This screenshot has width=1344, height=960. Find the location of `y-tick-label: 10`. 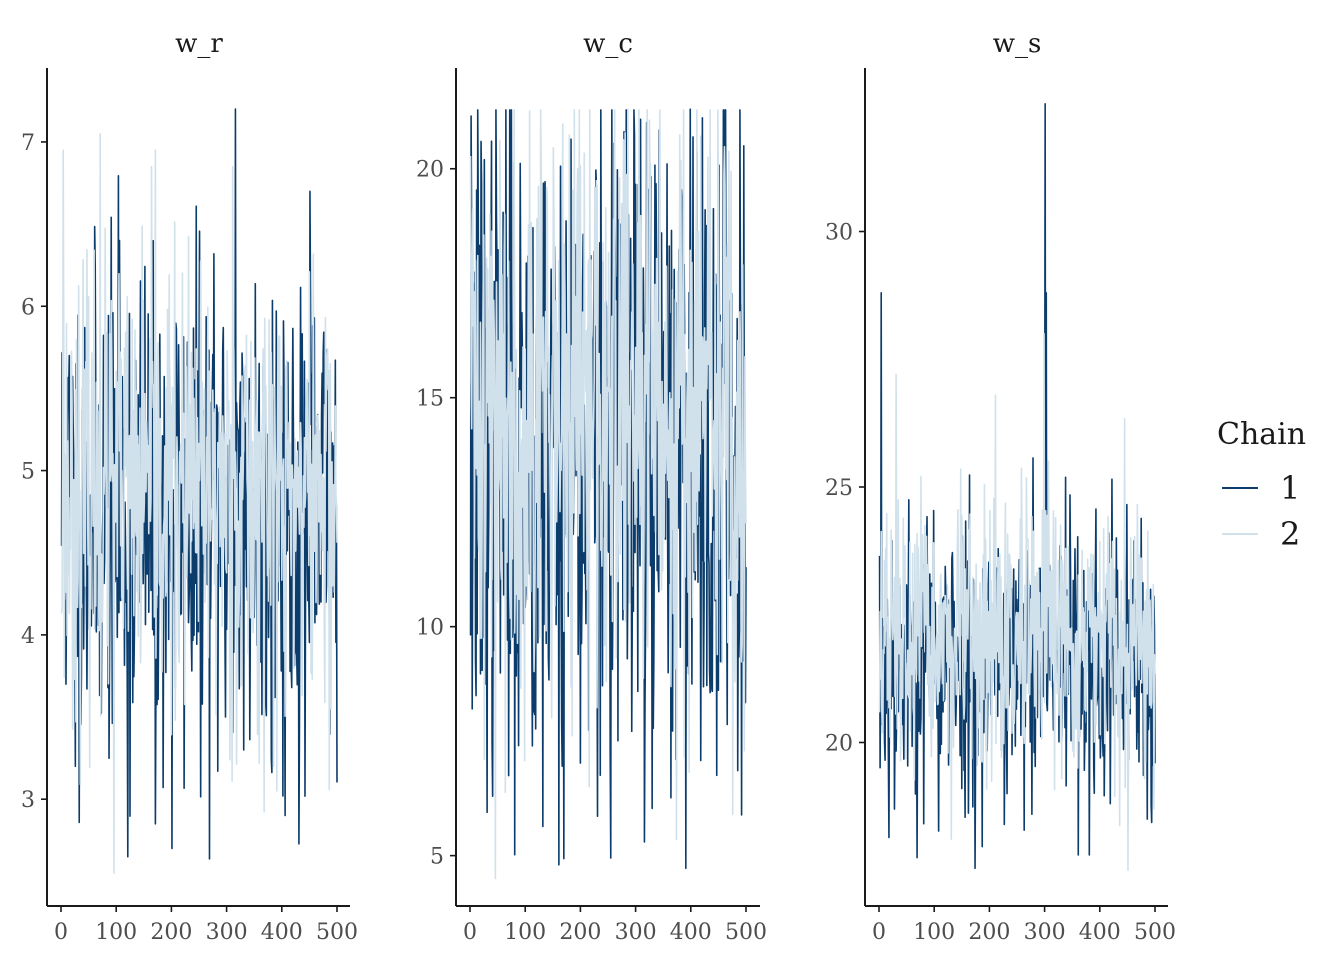

y-tick-label: 10 is located at coordinates (430, 628).